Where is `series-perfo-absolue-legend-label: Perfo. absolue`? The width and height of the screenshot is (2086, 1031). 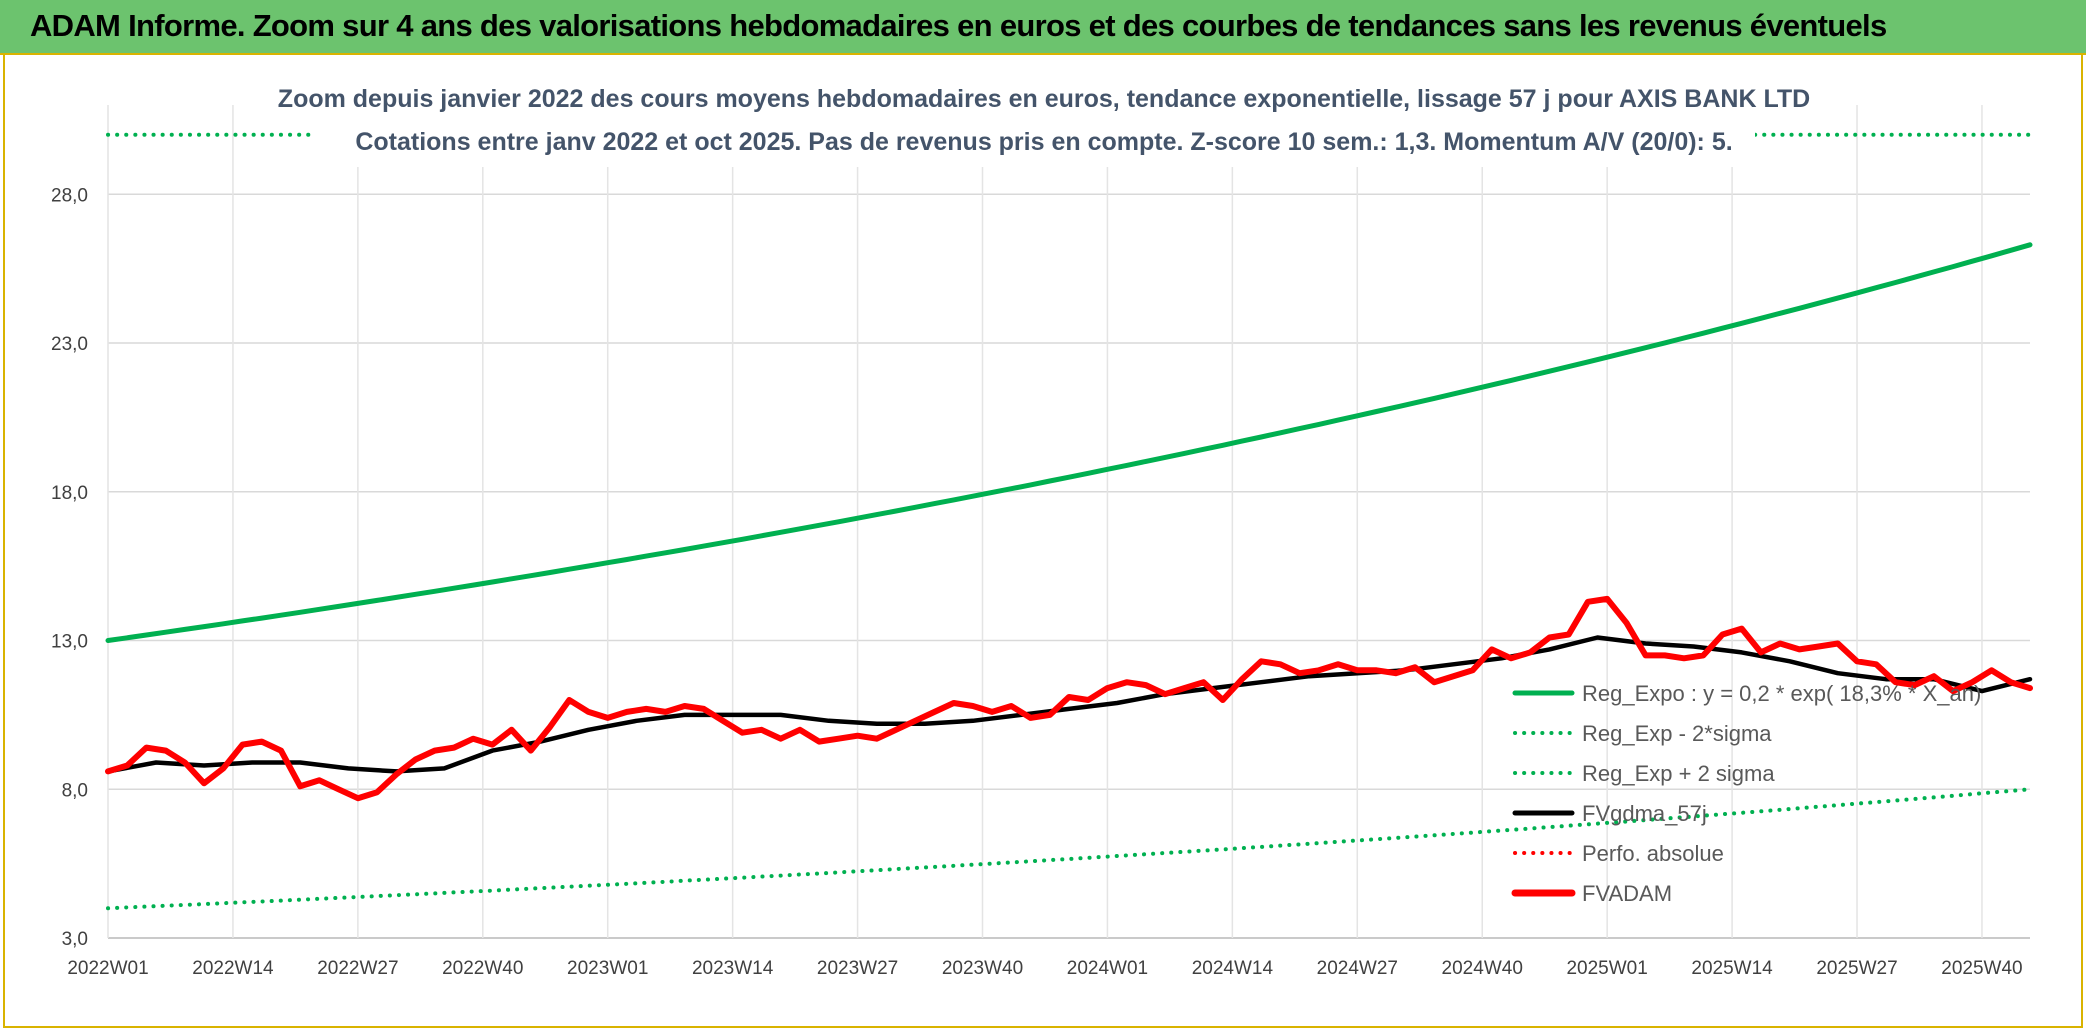
series-perfo-absolue-legend-label: Perfo. absolue is located at coordinates (1653, 853).